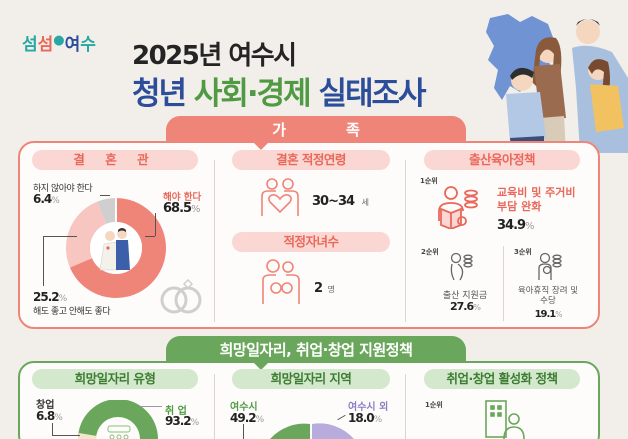 This screenshot has height=439, width=628. What do you see at coordinates (316, 129) in the screenshot?
I see `family-section-tab: 가족` at bounding box center [316, 129].